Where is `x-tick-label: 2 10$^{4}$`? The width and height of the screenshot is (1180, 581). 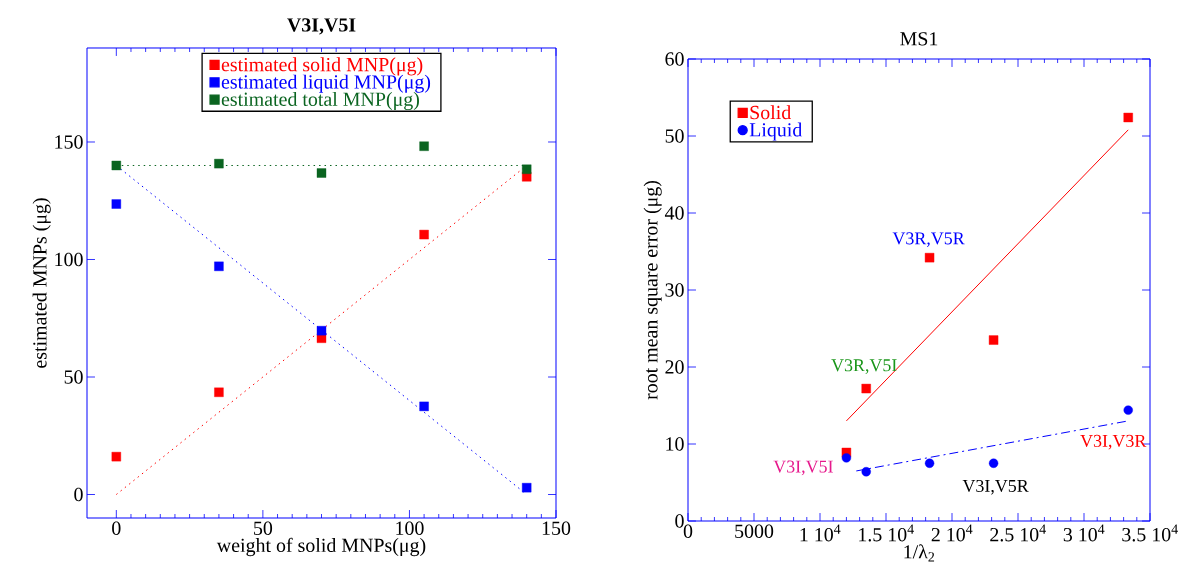 x-tick-label: 2 10$^{4}$ is located at coordinates (952, 533).